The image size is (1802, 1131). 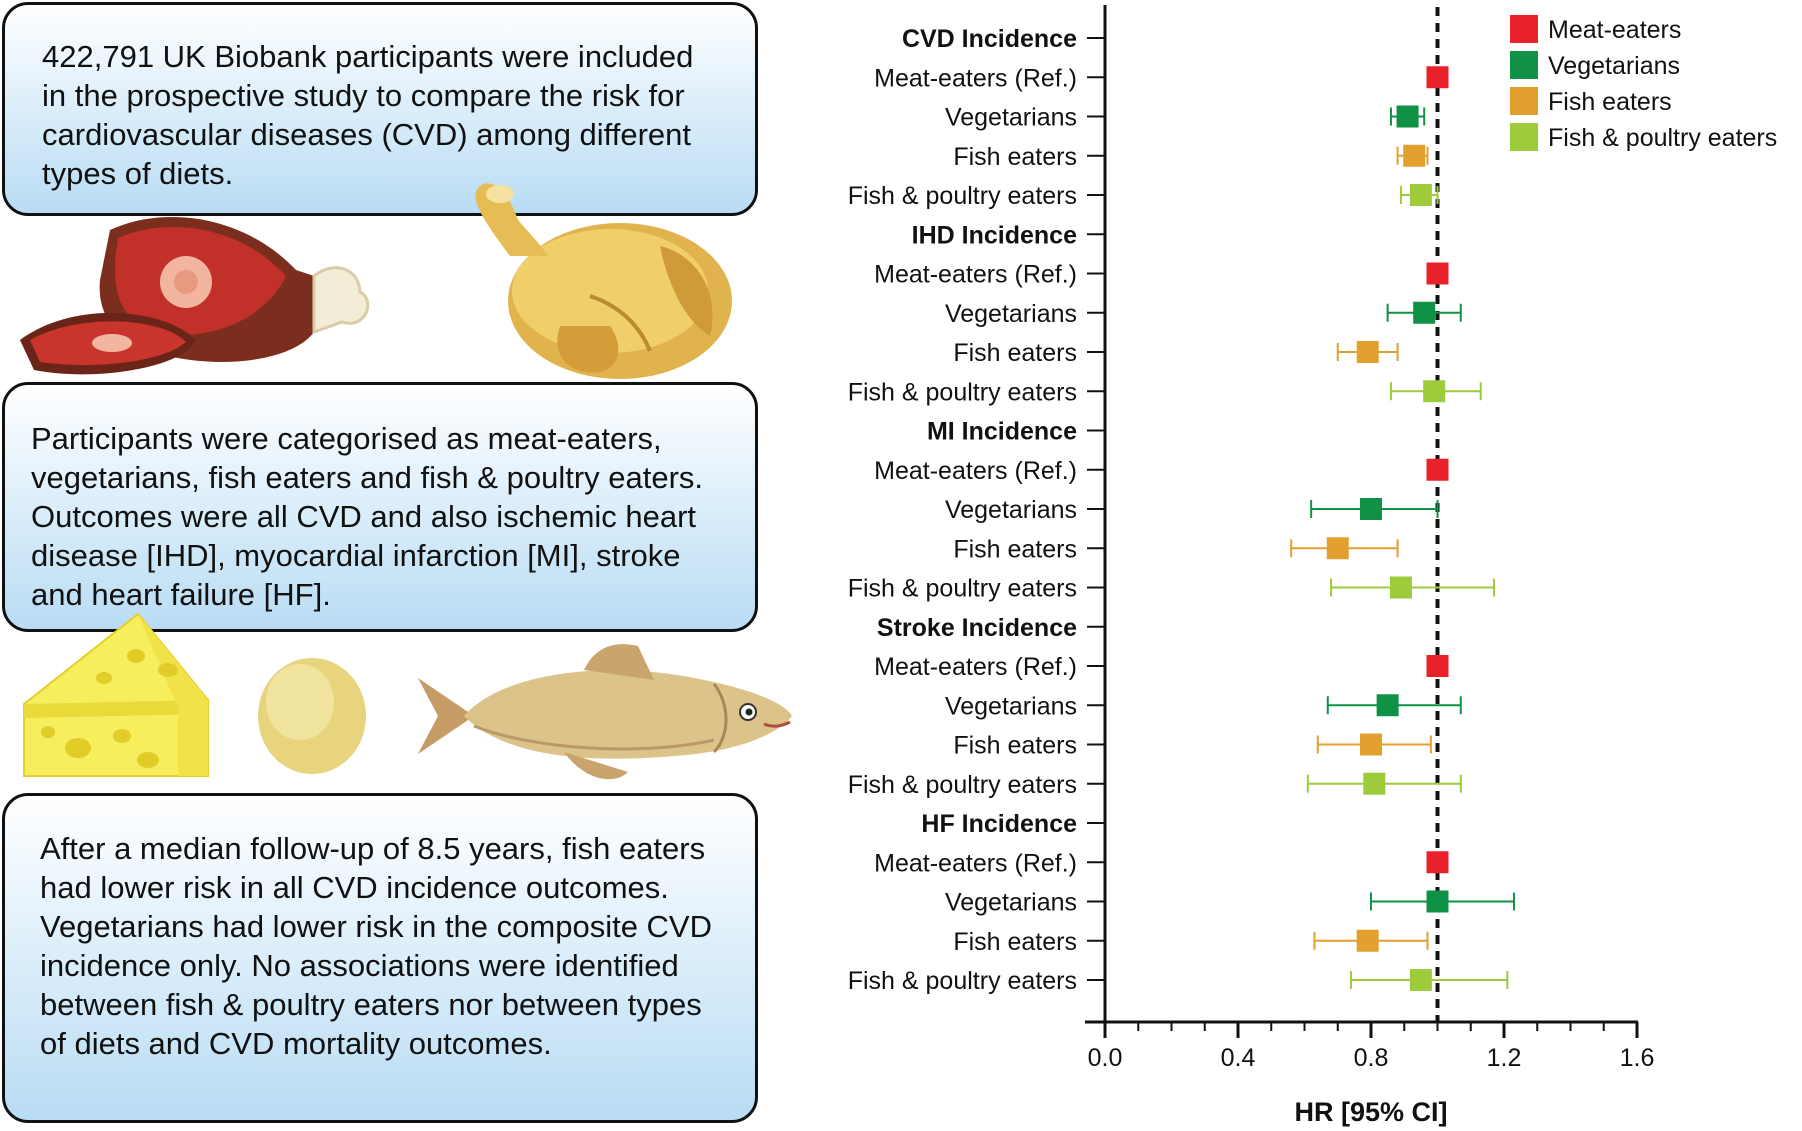 What do you see at coordinates (1614, 30) in the screenshot?
I see `legend-label: Meat-eaters` at bounding box center [1614, 30].